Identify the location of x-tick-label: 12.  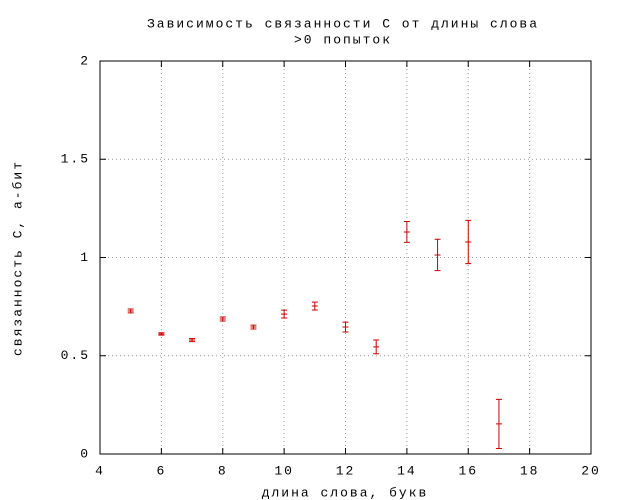
(346, 470).